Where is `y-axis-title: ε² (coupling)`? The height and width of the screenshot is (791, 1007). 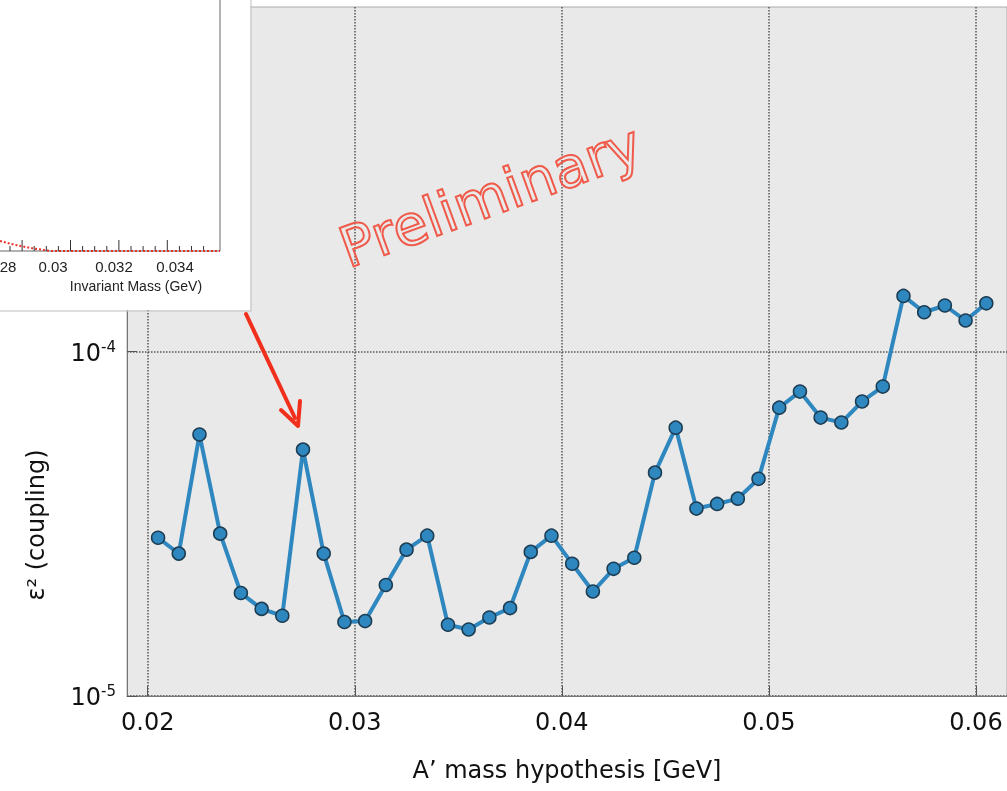 y-axis-title: ε² (coupling) is located at coordinates (36, 525).